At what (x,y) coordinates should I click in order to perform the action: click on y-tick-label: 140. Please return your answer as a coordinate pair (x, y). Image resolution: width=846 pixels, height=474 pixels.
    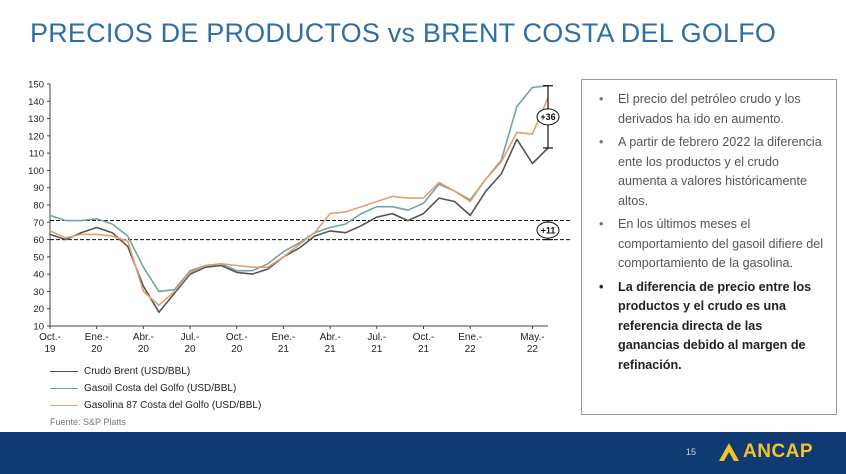
    Looking at the image, I should click on (36, 102).